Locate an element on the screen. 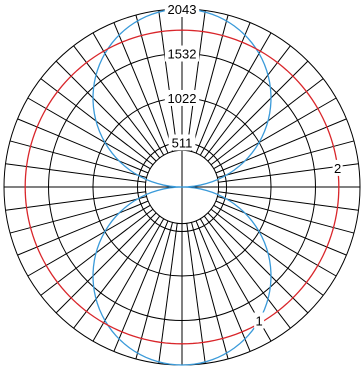 This screenshot has height=366, width=363. series-label-text: 2 is located at coordinates (337, 168).